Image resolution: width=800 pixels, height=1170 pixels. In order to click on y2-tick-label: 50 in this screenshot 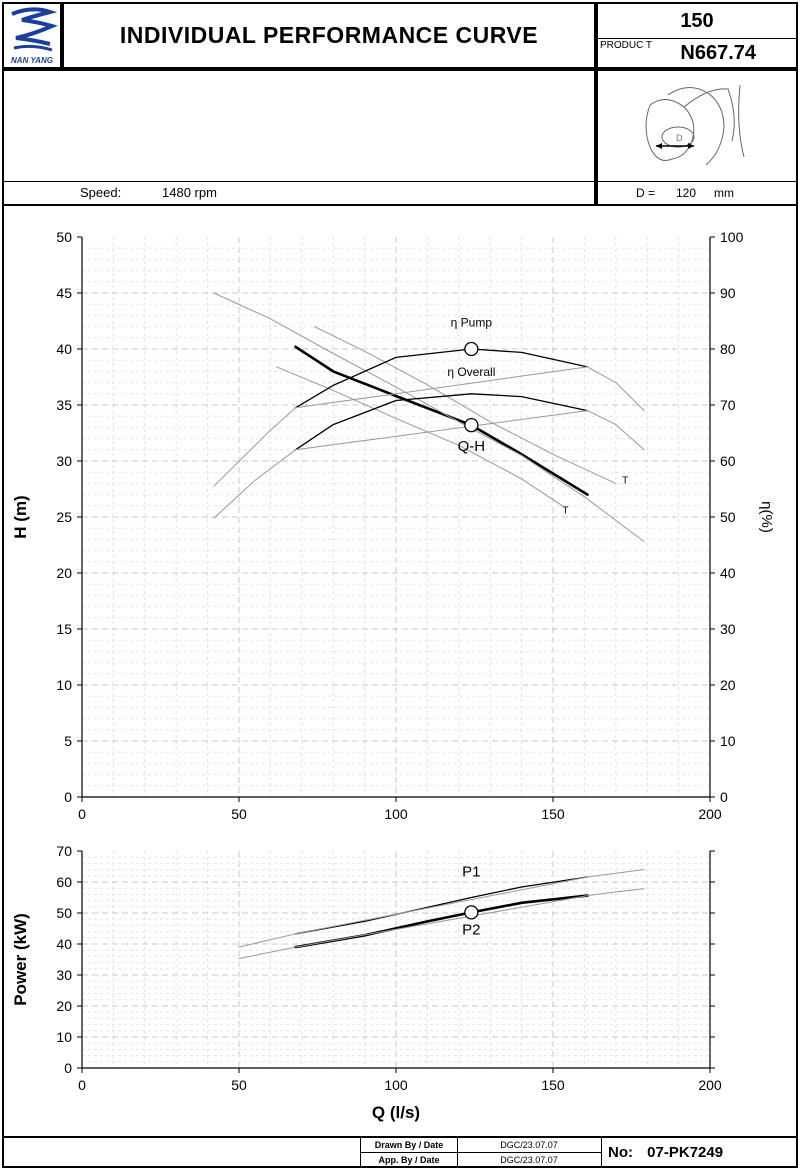, I will do `click(728, 517)`.